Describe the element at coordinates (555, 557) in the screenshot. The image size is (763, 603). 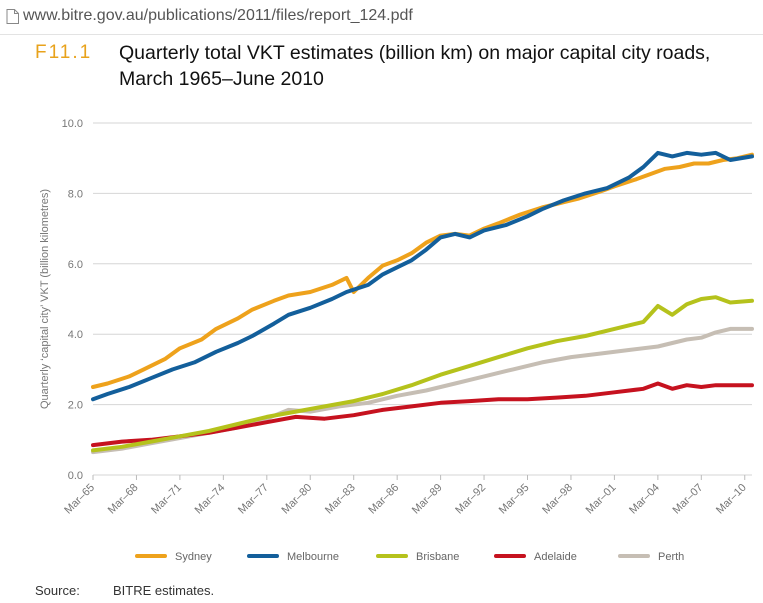
I see `legend-label-adelaide: Adelaide` at that location.